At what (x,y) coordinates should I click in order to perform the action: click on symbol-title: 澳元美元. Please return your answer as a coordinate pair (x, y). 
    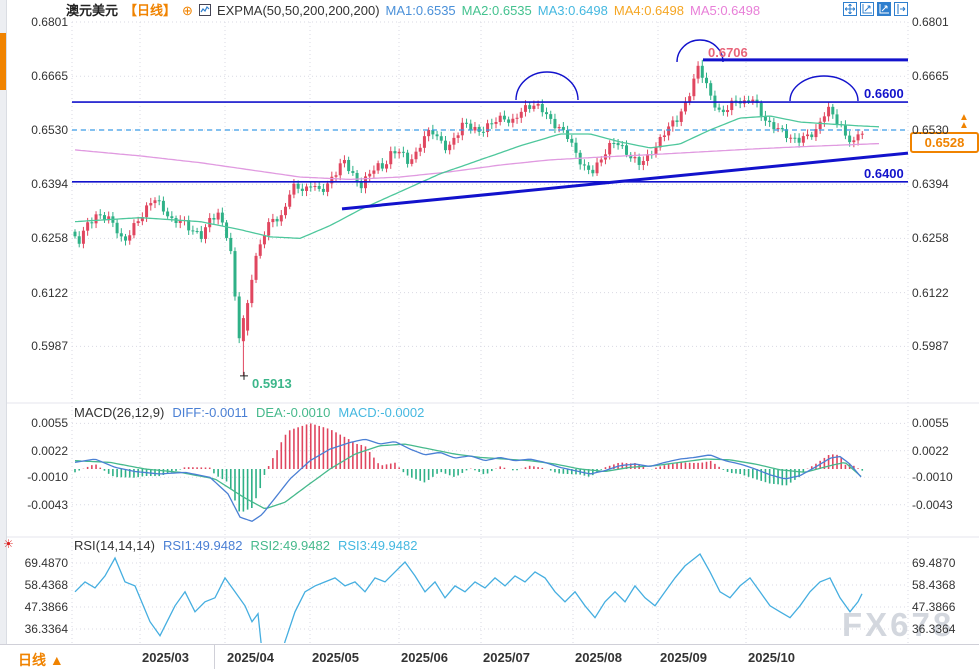
    Looking at the image, I should click on (92, 10).